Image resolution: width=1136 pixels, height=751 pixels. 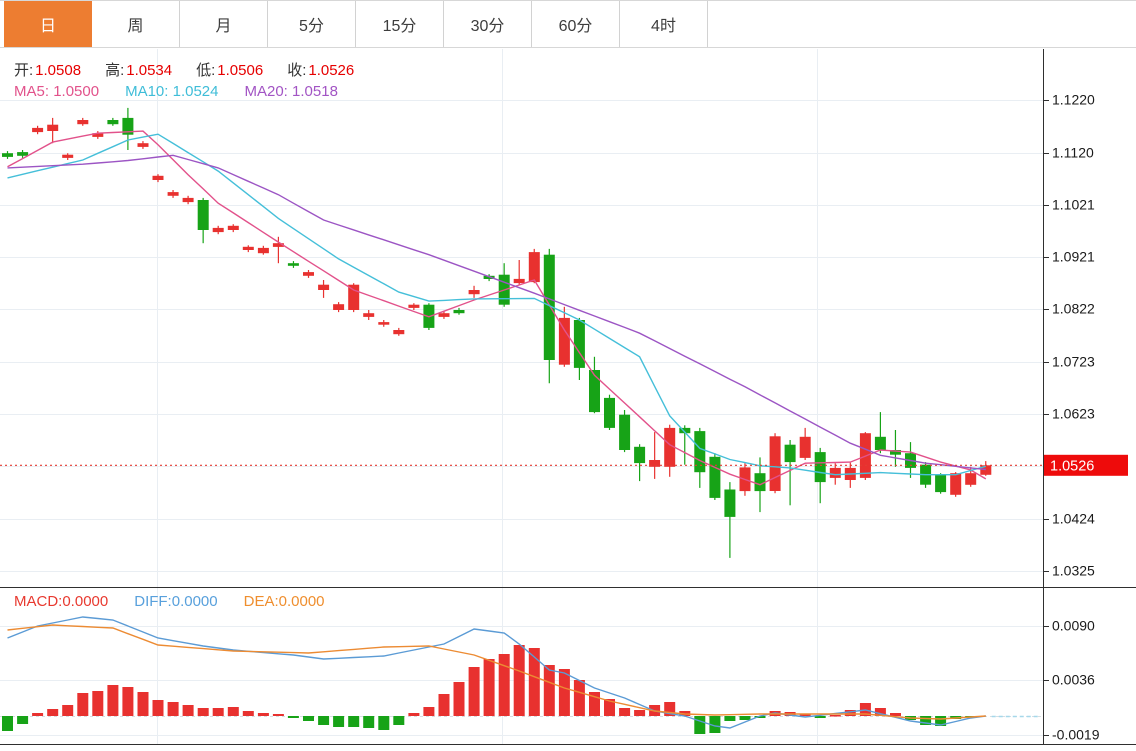 What do you see at coordinates (1073, 680) in the screenshot?
I see `svg-text: 0.0036` at bounding box center [1073, 680].